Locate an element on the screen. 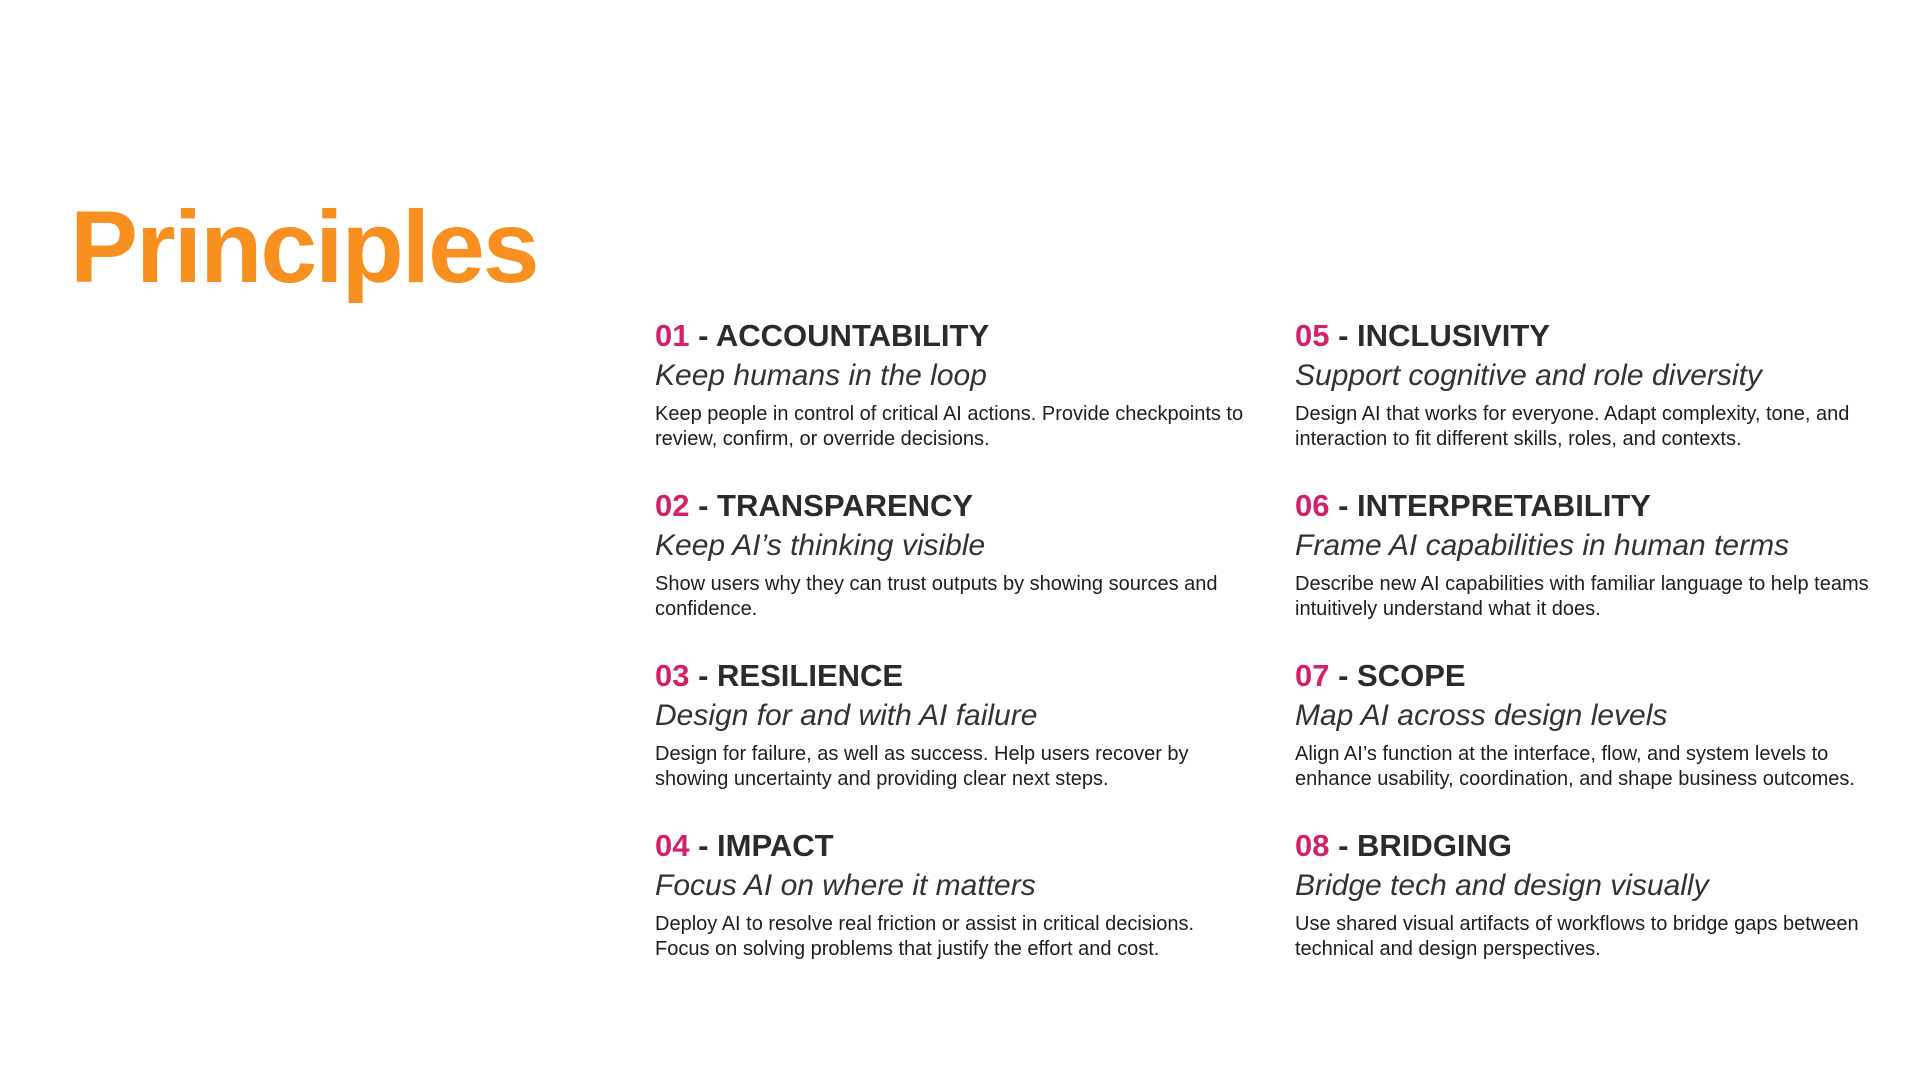  principle-name: TRANSPARENCY is located at coordinates (845, 505).